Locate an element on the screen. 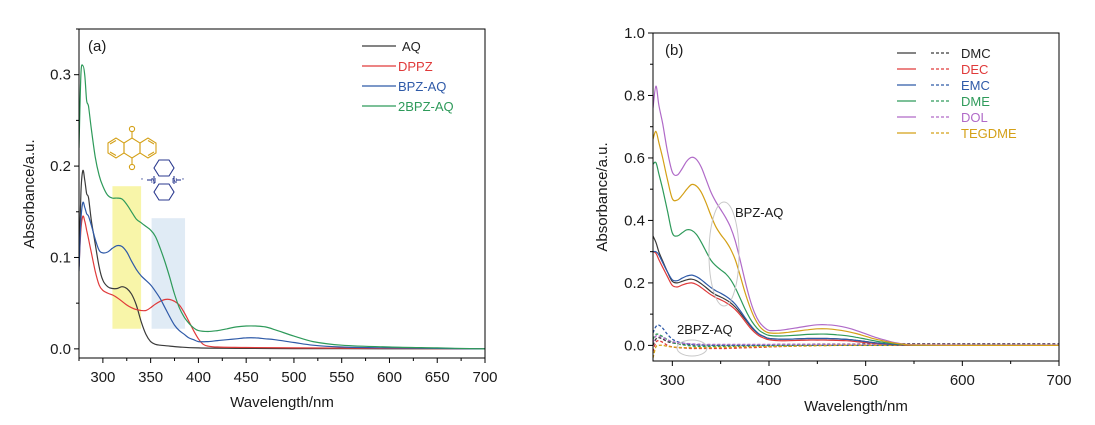 The image size is (1095, 425). legend-item: DOL is located at coordinates (942, 117).